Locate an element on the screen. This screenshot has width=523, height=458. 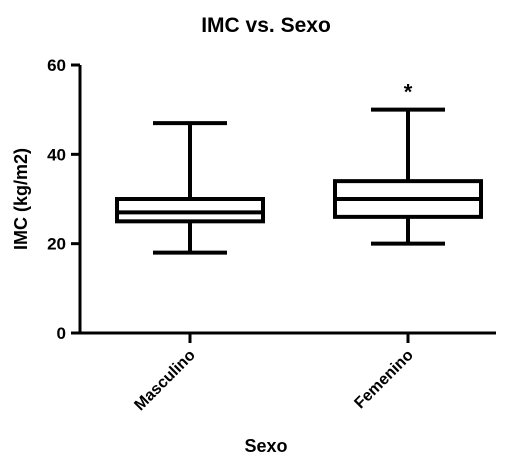
y-tick-label: 40 is located at coordinates (56, 154).